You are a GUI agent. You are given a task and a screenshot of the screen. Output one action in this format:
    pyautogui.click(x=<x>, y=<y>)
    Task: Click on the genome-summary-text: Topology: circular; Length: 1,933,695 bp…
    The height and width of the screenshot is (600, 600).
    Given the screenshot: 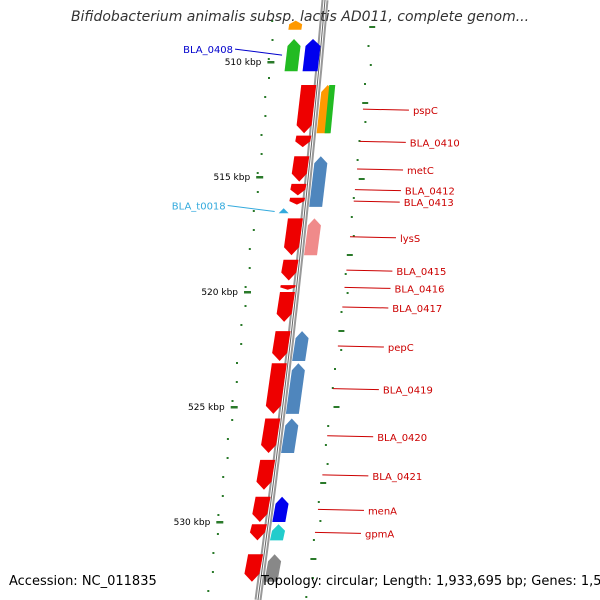 What is the action you would take?
    pyautogui.click(x=430, y=581)
    